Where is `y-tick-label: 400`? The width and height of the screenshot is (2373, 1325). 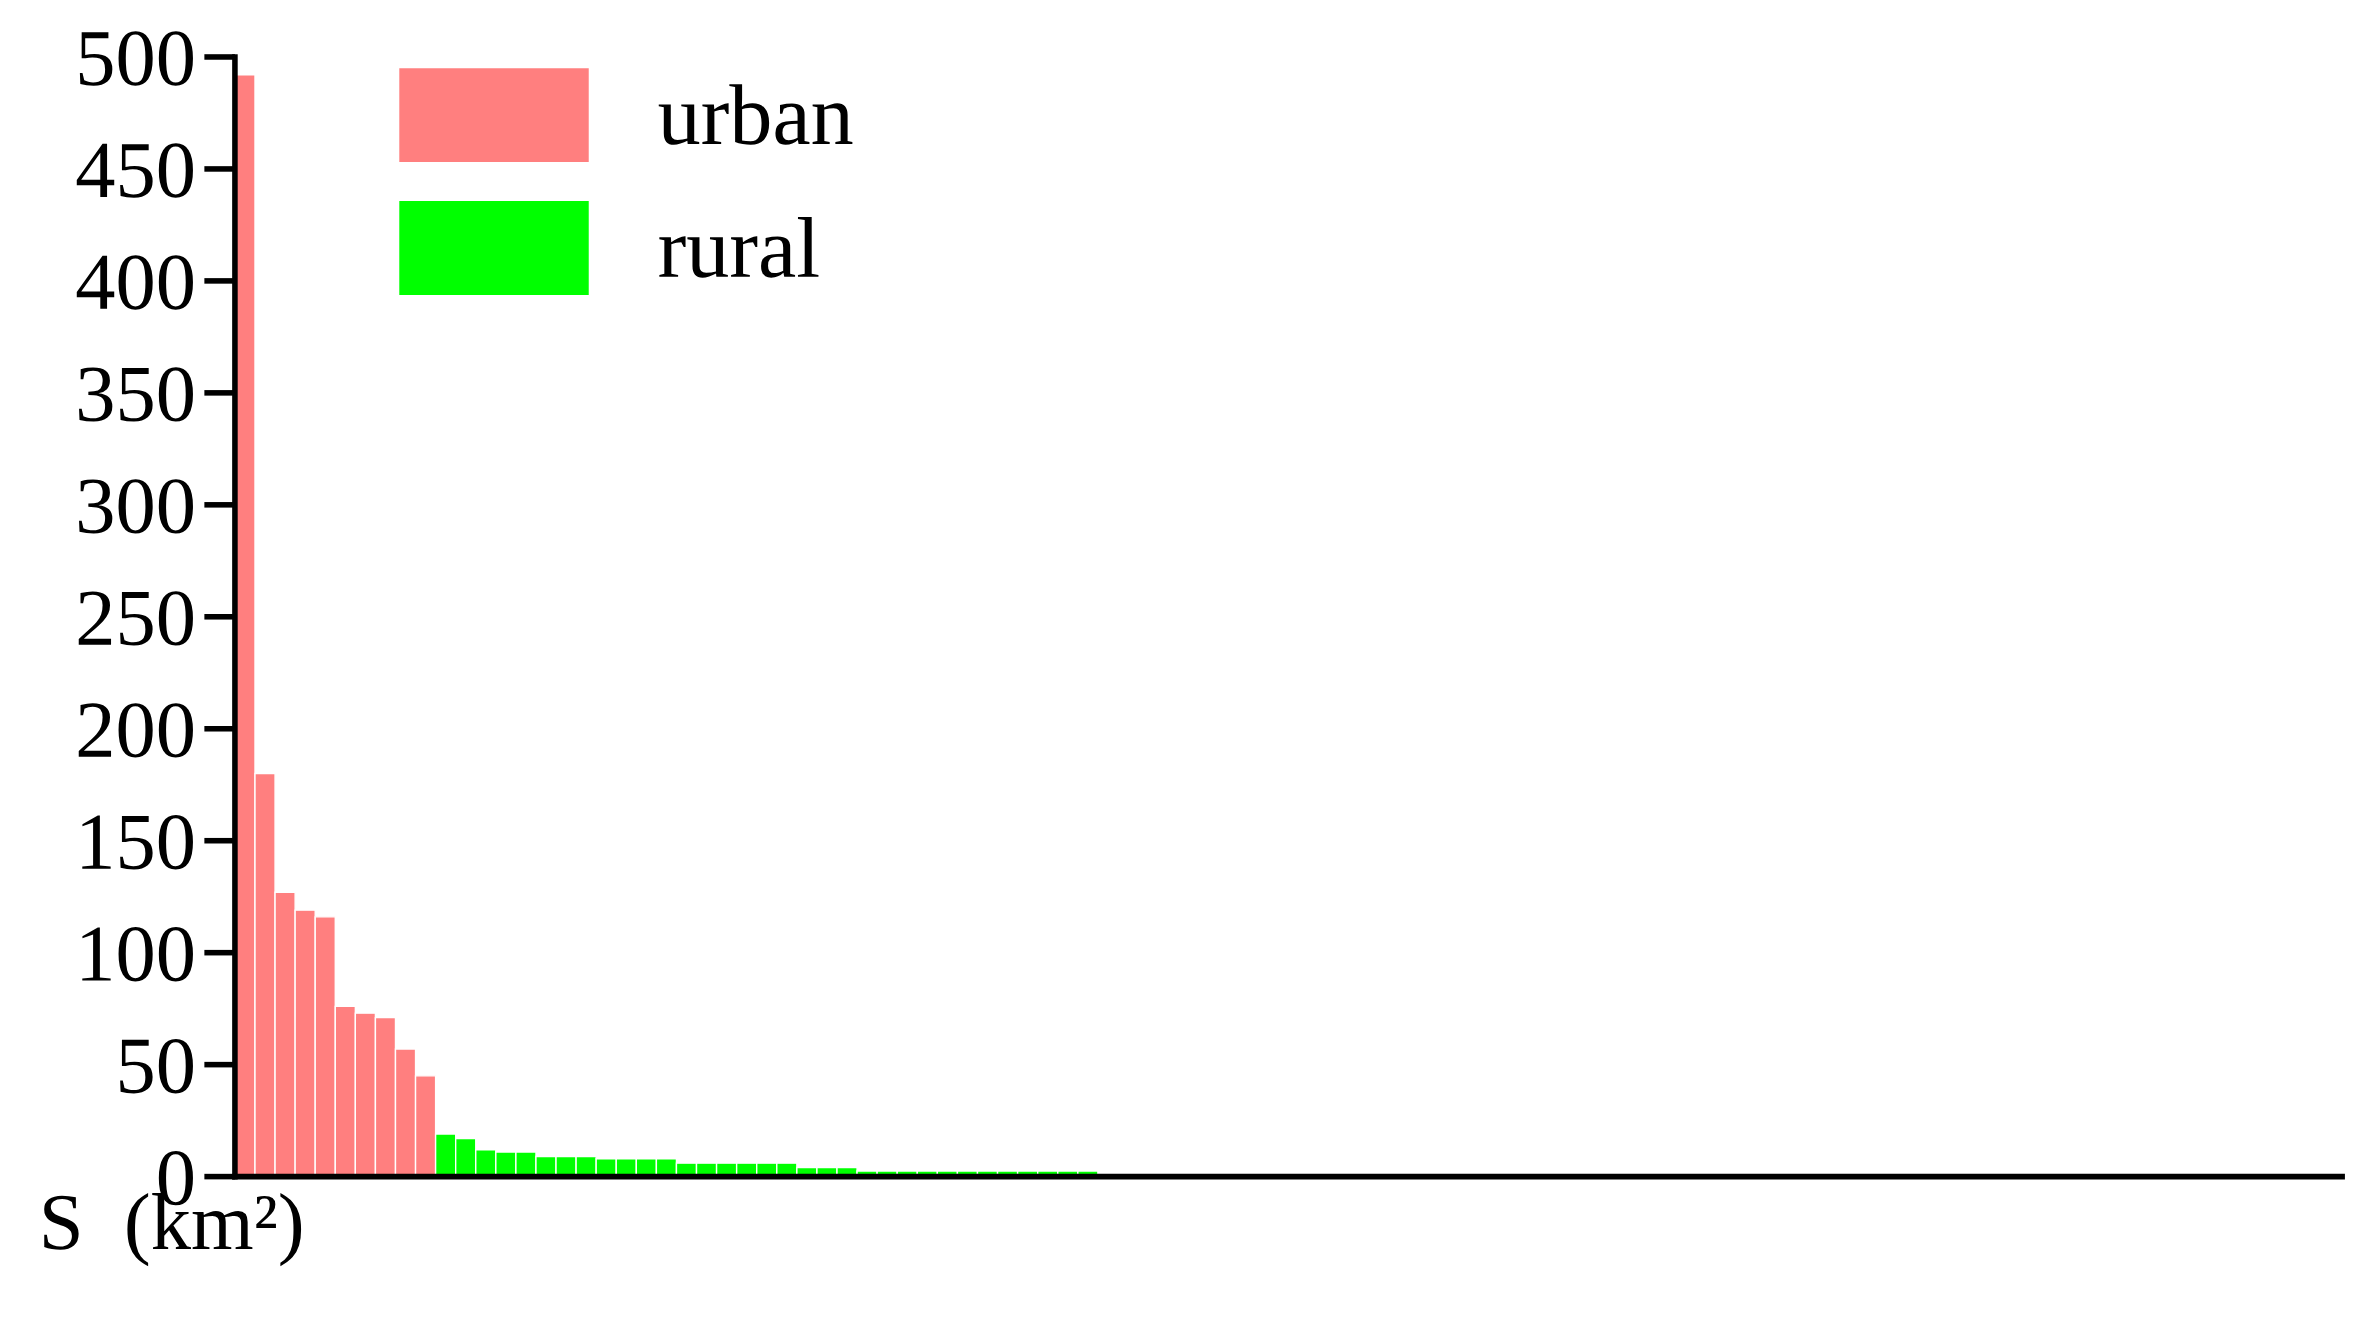 y-tick-label: 400 is located at coordinates (134, 282).